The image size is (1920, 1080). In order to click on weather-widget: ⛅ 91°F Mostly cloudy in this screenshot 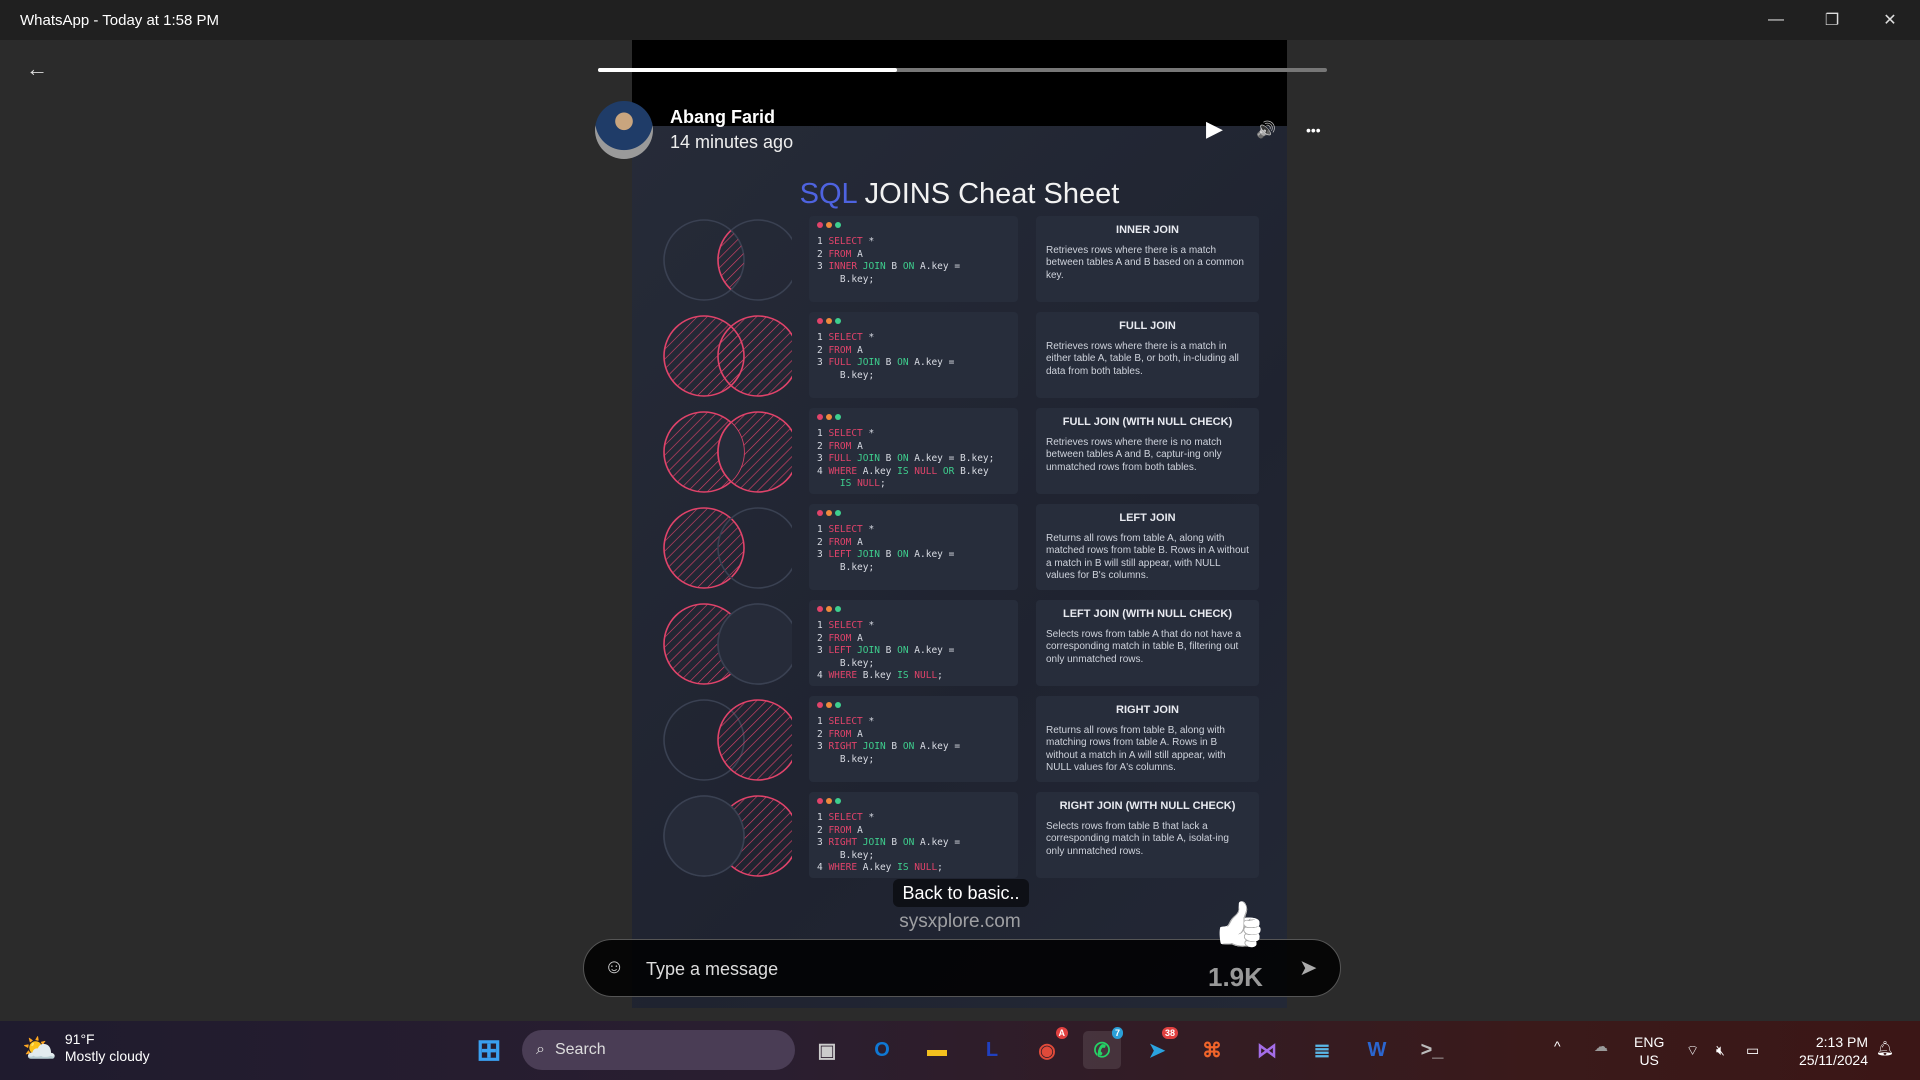, I will do `click(86, 1048)`.